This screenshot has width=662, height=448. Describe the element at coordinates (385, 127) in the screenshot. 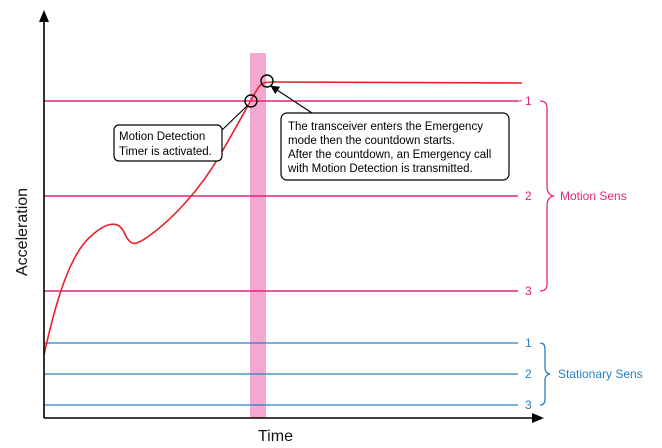

I see `emergency-callout-line-1: The transceiver enters the Emergency` at that location.